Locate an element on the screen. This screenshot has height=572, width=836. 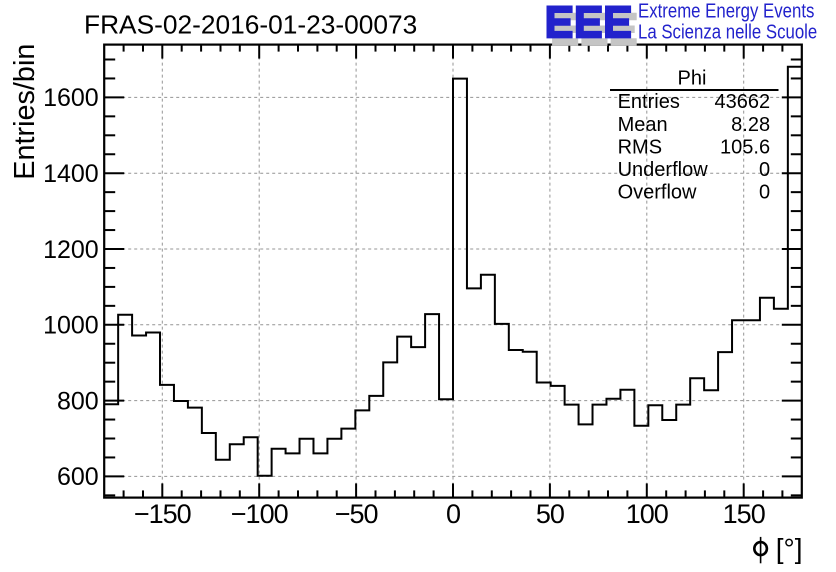
svg-text: 8.28 is located at coordinates (750, 125).